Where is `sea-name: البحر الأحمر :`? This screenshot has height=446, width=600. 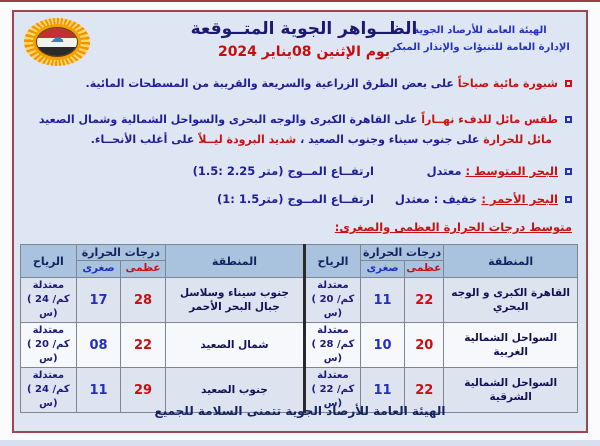 sea-name: البحر الأحمر : is located at coordinates (519, 199).